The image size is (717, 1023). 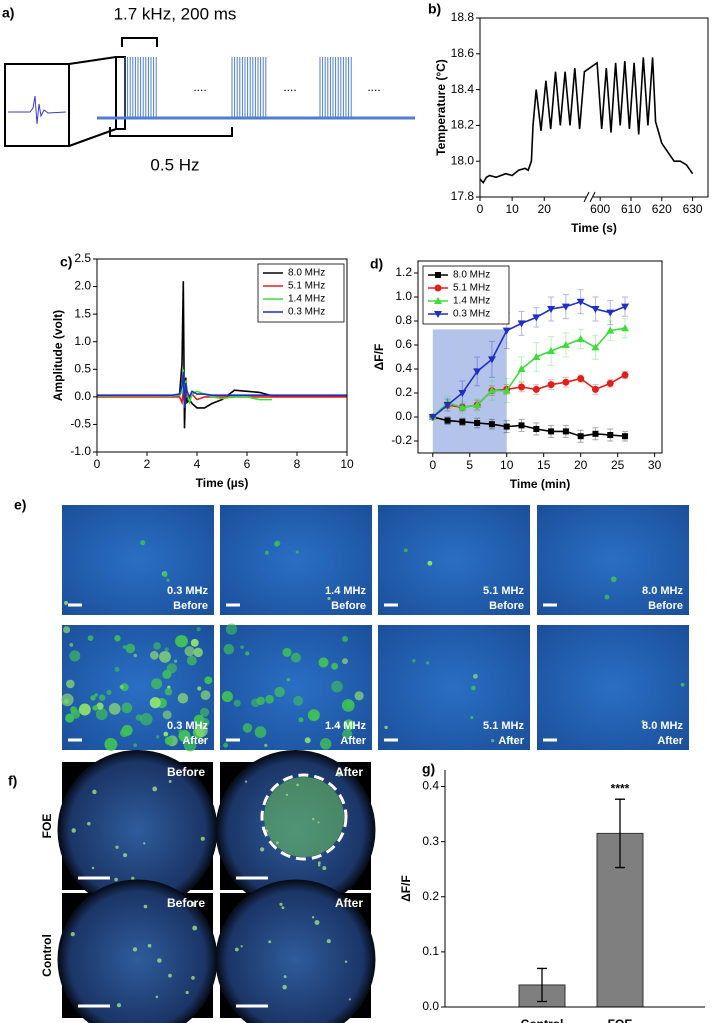 What do you see at coordinates (186, 772) in the screenshot?
I see `state-label: Before` at bounding box center [186, 772].